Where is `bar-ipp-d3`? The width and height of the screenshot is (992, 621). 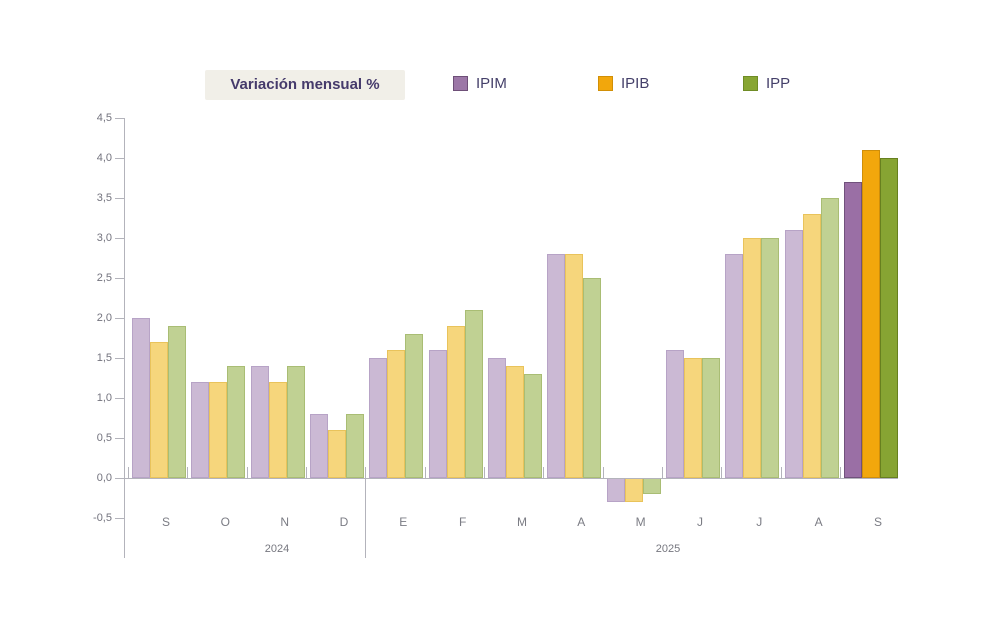 bar-ipp-d3 is located at coordinates (354, 446).